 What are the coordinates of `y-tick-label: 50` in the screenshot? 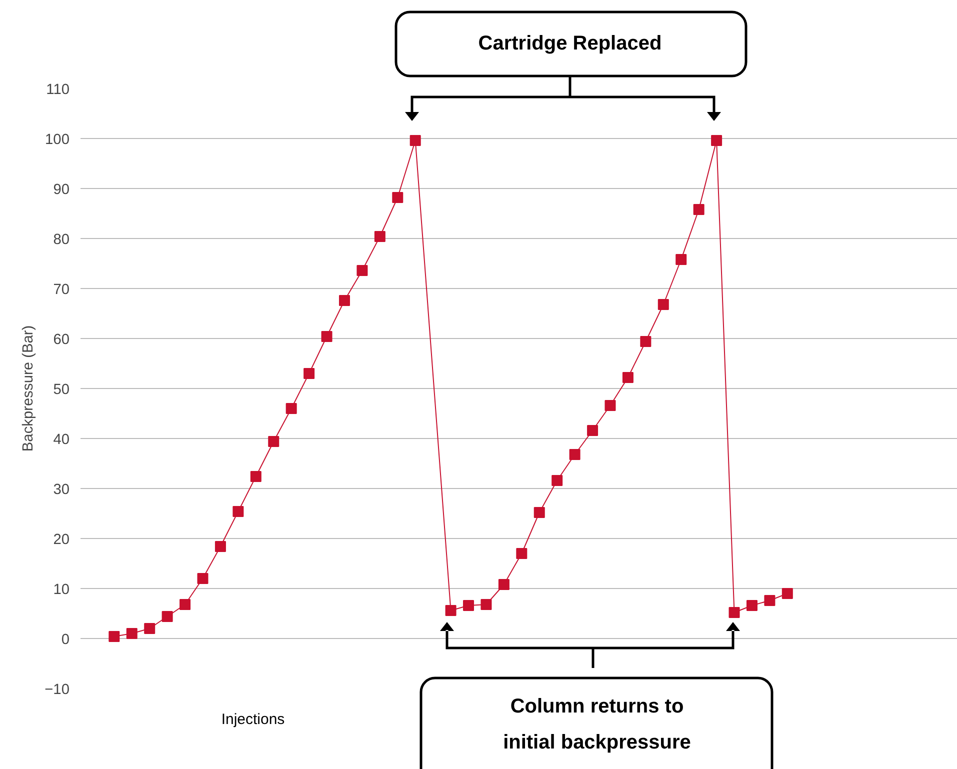 It's located at (61, 390).